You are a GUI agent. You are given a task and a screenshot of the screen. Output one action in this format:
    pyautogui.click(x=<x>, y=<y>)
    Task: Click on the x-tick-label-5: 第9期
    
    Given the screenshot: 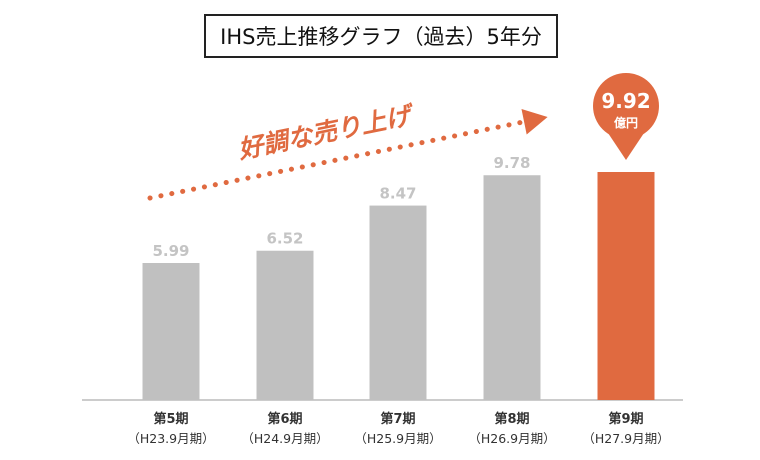 What is the action you would take?
    pyautogui.click(x=625, y=419)
    